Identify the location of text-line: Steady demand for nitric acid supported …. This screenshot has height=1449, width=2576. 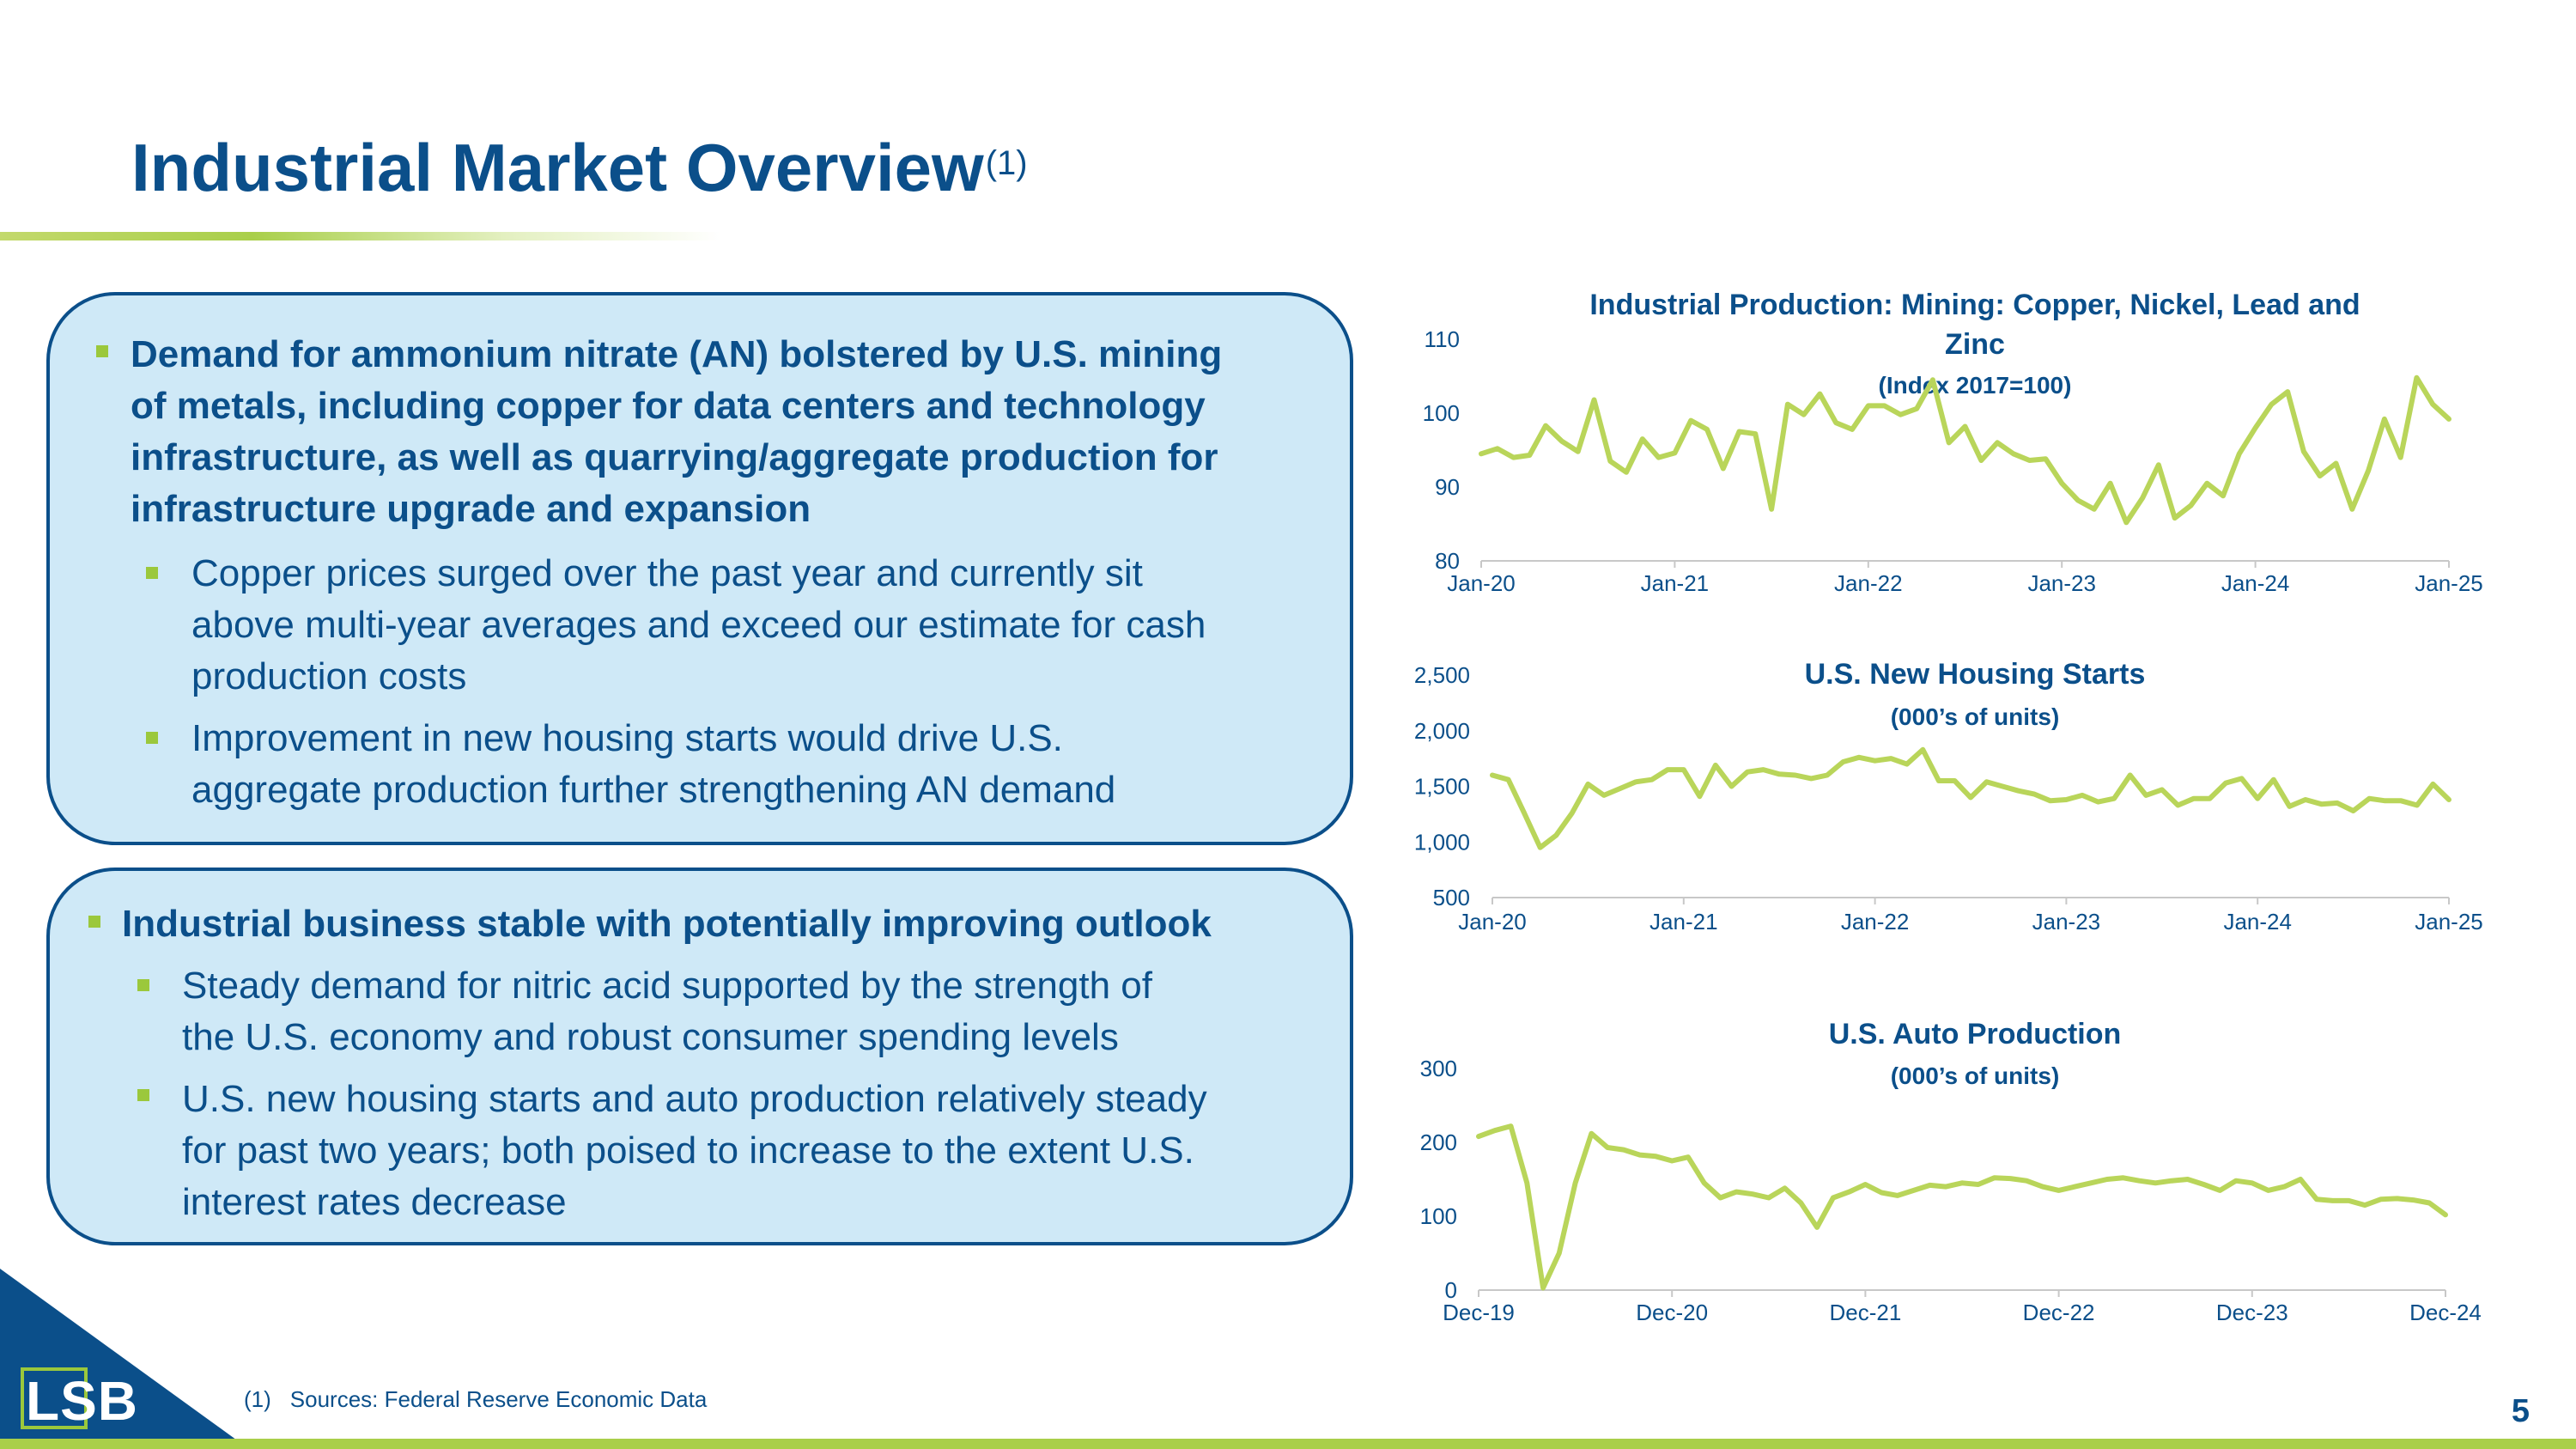
(667, 986).